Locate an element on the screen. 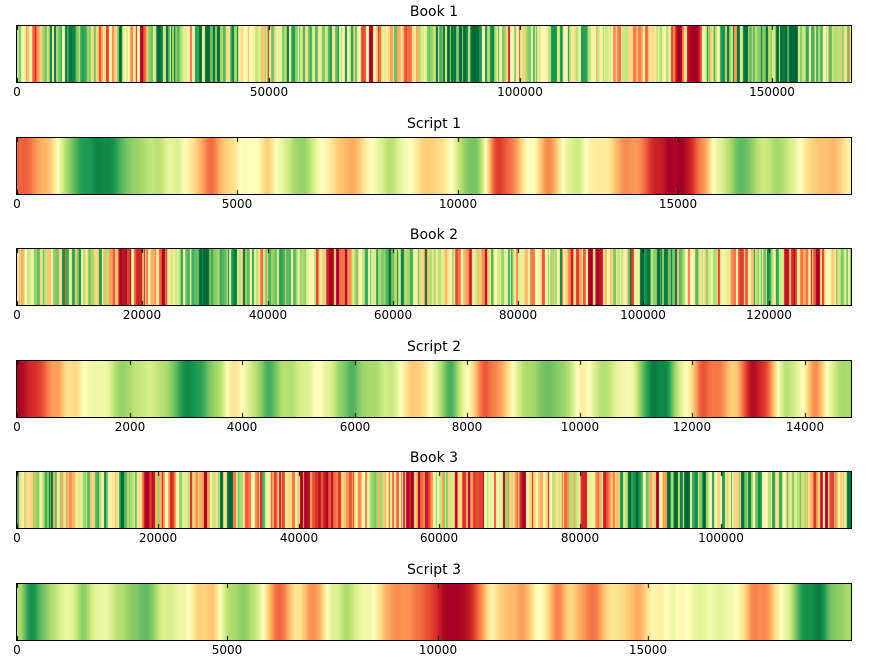 Image resolution: width=875 pixels, height=669 pixels. x-tick-label: 8000 is located at coordinates (467, 426).